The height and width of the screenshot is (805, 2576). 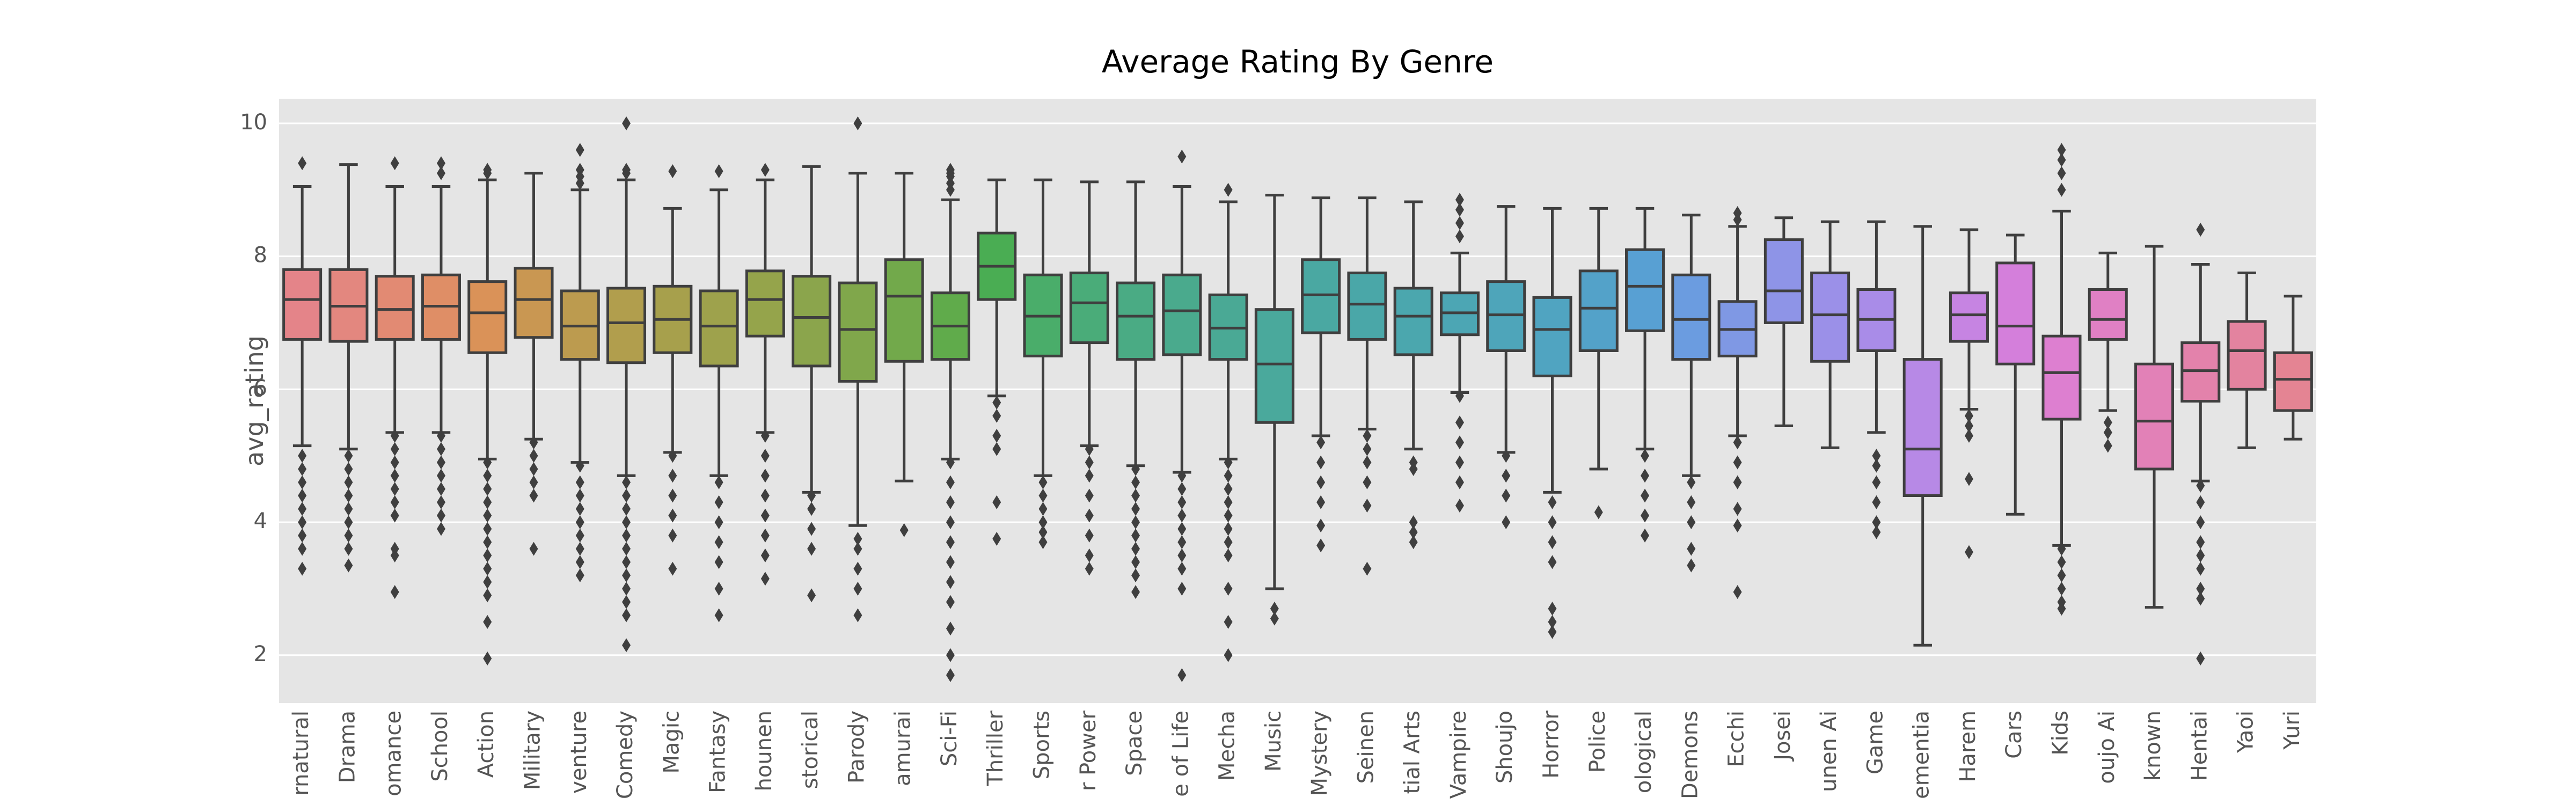 I want to click on y-tick-label: 8, so click(x=260, y=255).